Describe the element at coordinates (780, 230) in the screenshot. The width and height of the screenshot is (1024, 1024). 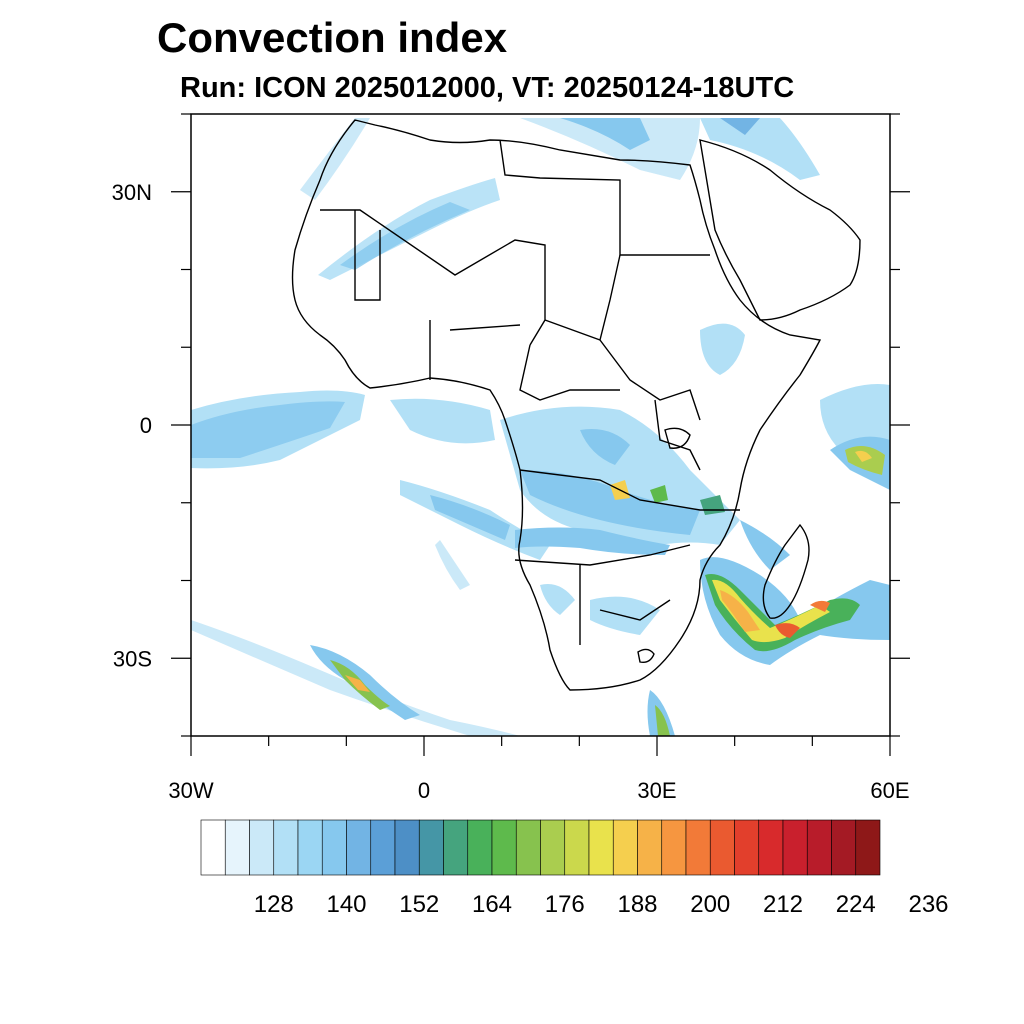
I see `arabia-coast` at that location.